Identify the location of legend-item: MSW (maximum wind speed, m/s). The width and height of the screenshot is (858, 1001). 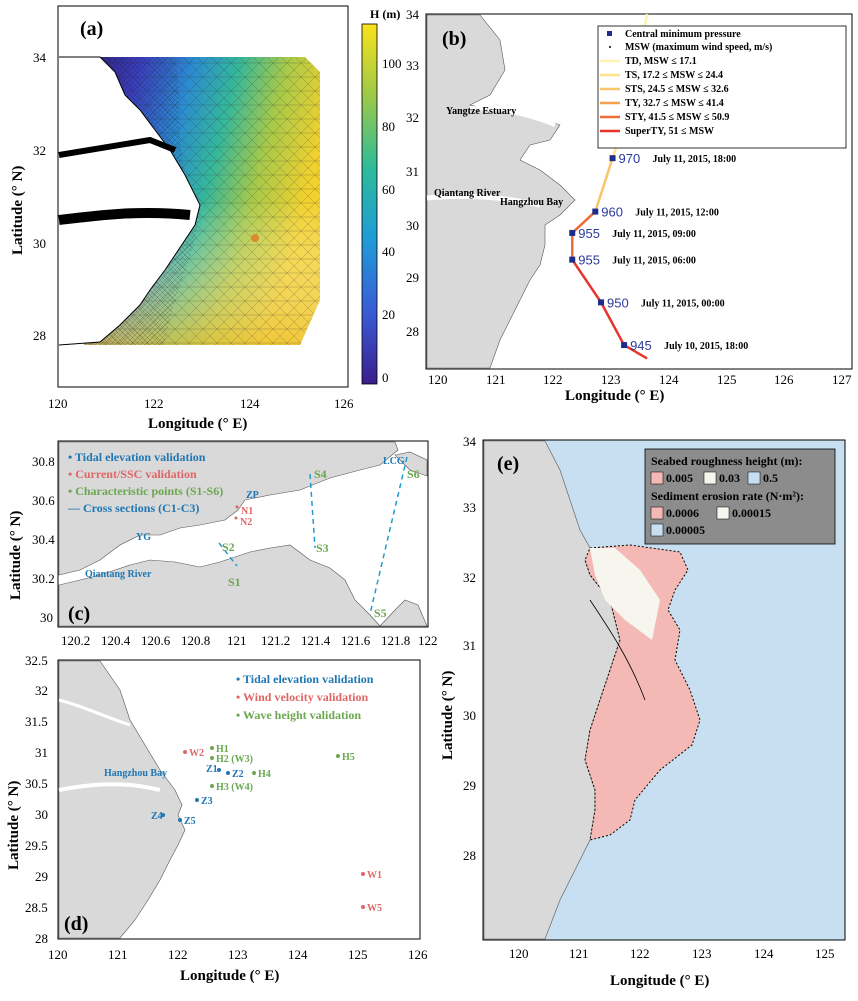
(698, 47).